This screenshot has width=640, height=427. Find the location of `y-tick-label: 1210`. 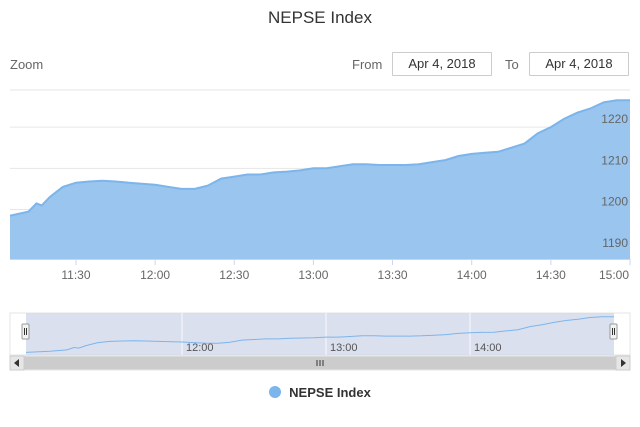

y-tick-label: 1210 is located at coordinates (614, 160).